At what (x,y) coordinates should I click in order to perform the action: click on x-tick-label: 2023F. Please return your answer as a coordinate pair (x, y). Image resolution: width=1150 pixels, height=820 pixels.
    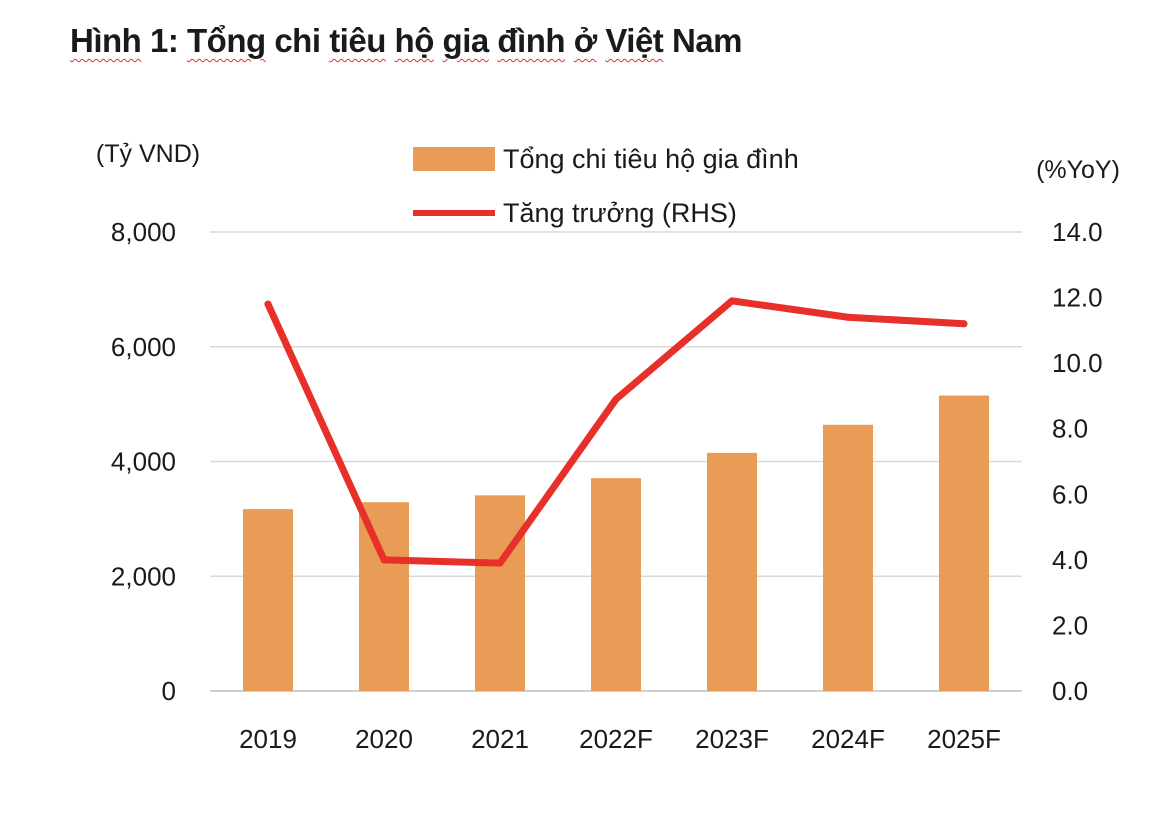
    Looking at the image, I should click on (732, 739).